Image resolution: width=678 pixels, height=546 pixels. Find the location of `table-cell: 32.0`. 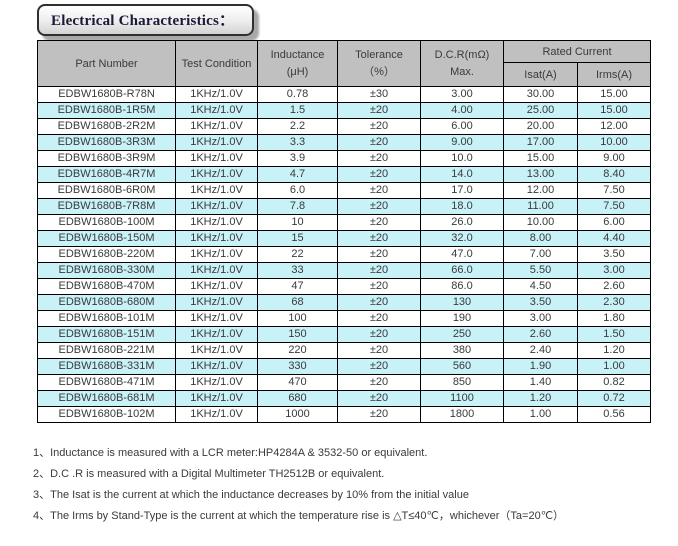

table-cell: 32.0 is located at coordinates (462, 238).